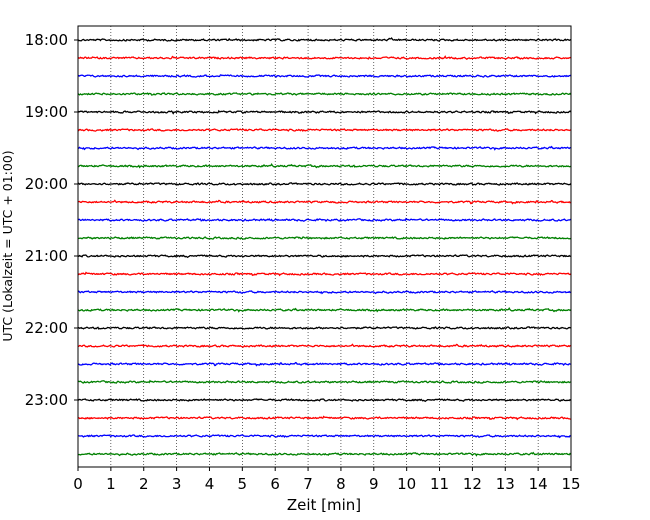  Describe the element at coordinates (505, 484) in the screenshot. I see `x-tick-label: 13` at that location.